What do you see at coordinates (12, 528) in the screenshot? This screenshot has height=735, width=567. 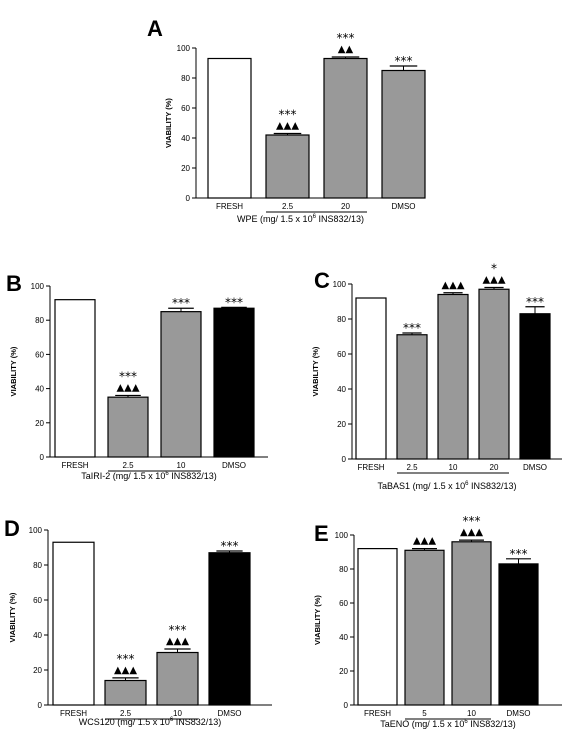 I see `panel-letter: D` at bounding box center [12, 528].